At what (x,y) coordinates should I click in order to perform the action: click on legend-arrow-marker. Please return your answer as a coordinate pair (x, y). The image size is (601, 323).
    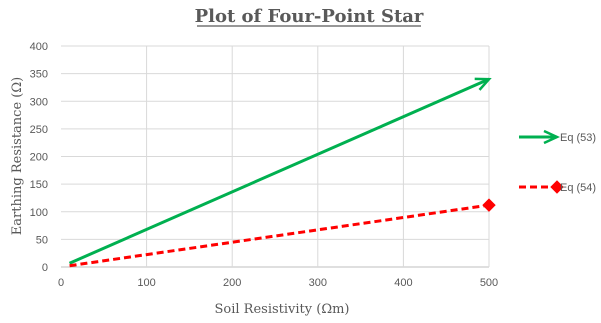
    Looking at the image, I should click on (551, 137).